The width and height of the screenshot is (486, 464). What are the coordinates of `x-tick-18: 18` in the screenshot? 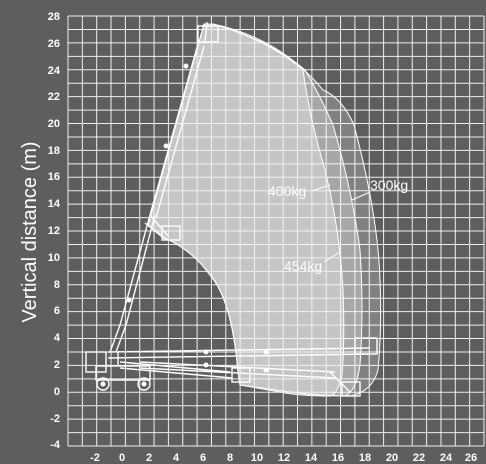 It's located at (365, 458).